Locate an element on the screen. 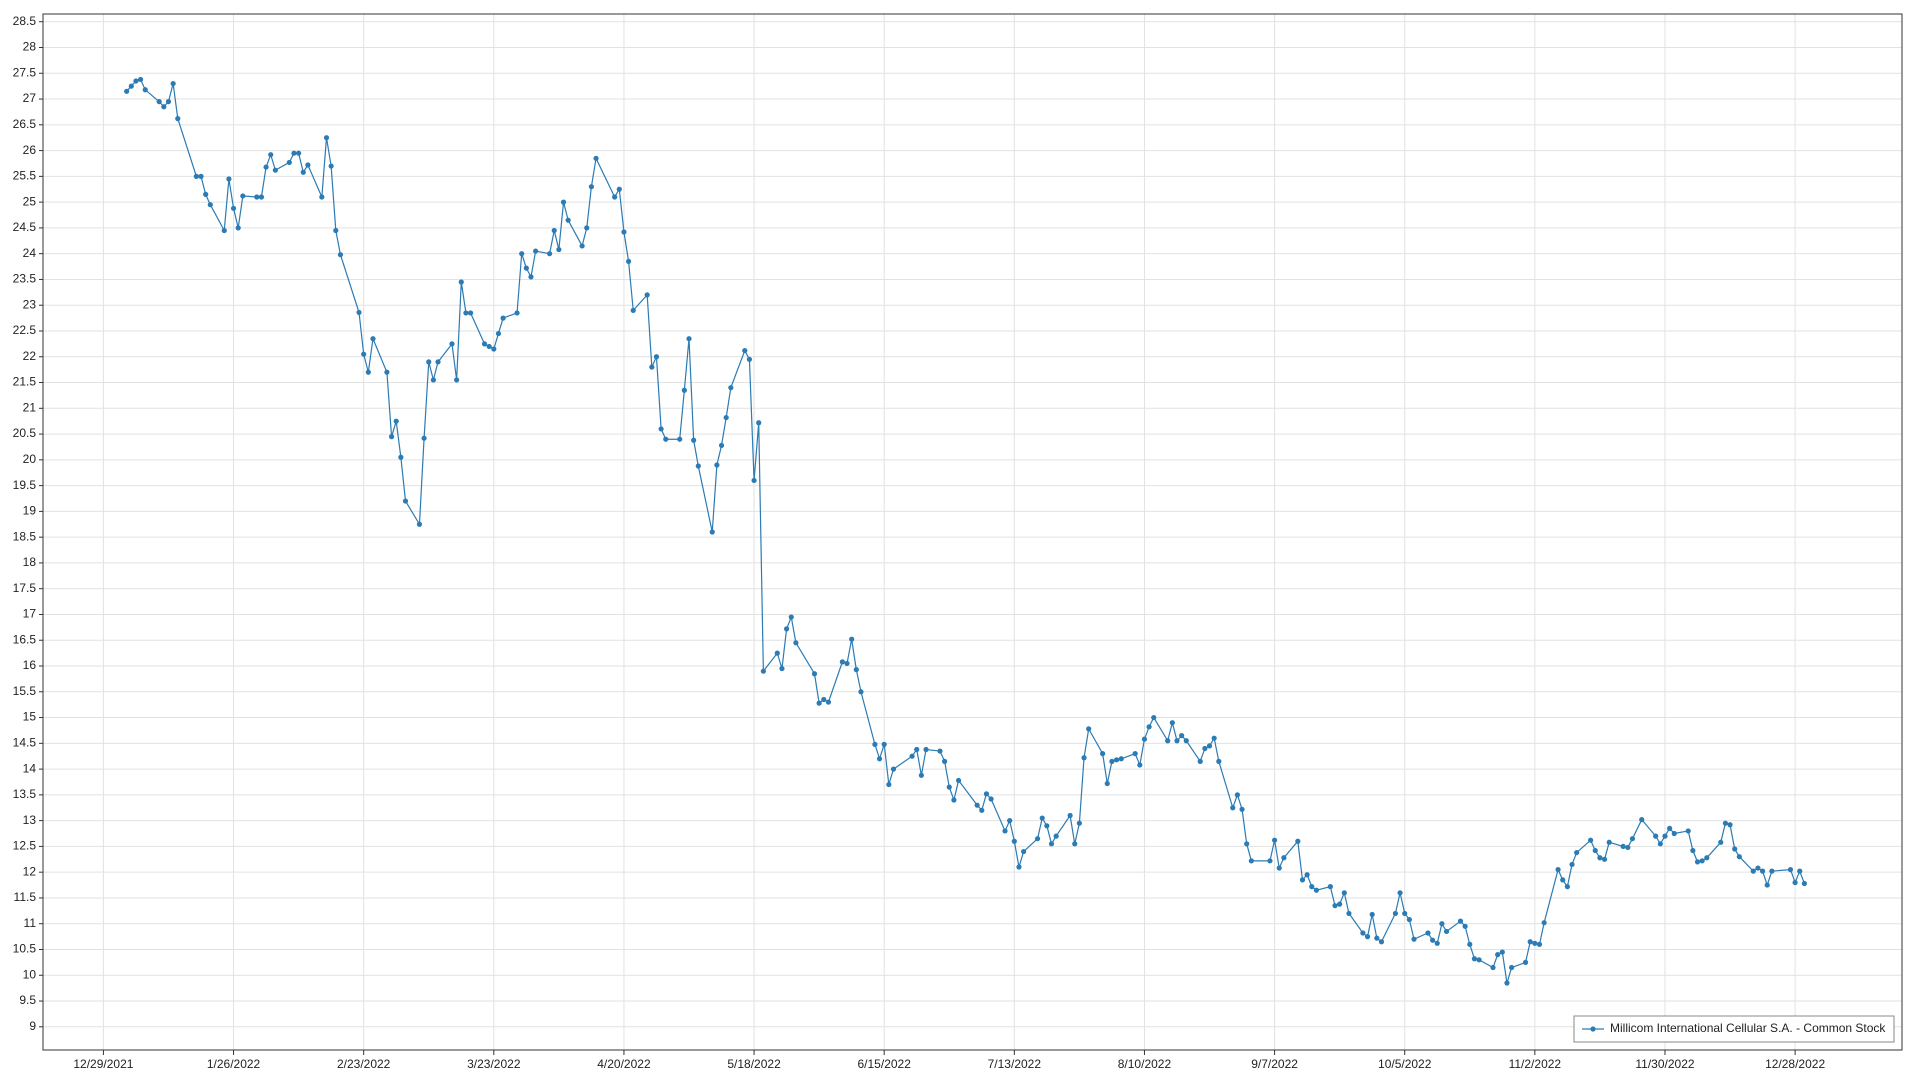  y-tick-label: 16.5 is located at coordinates (25, 639).